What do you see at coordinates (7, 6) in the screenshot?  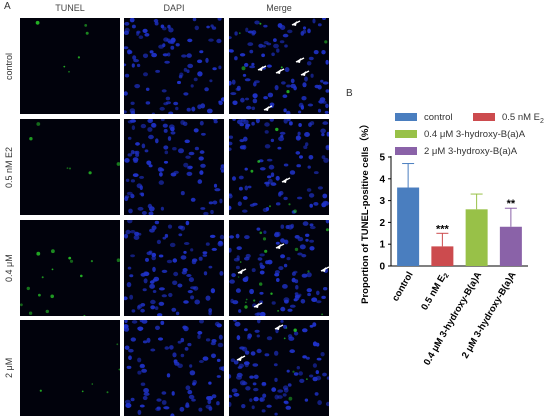 I see `panel-a-label: A` at bounding box center [7, 6].